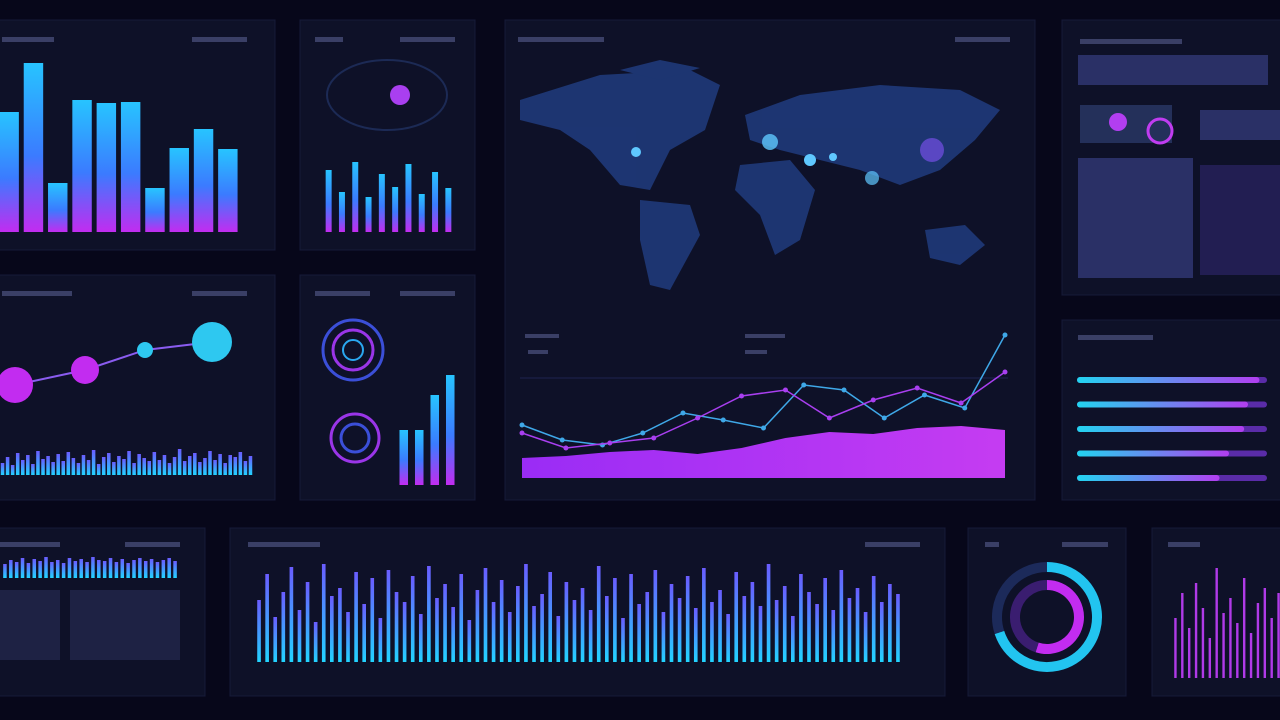 This screenshot has height=720, width=1280. Describe the element at coordinates (113, 363) in the screenshot. I see `scatter-line` at that location.